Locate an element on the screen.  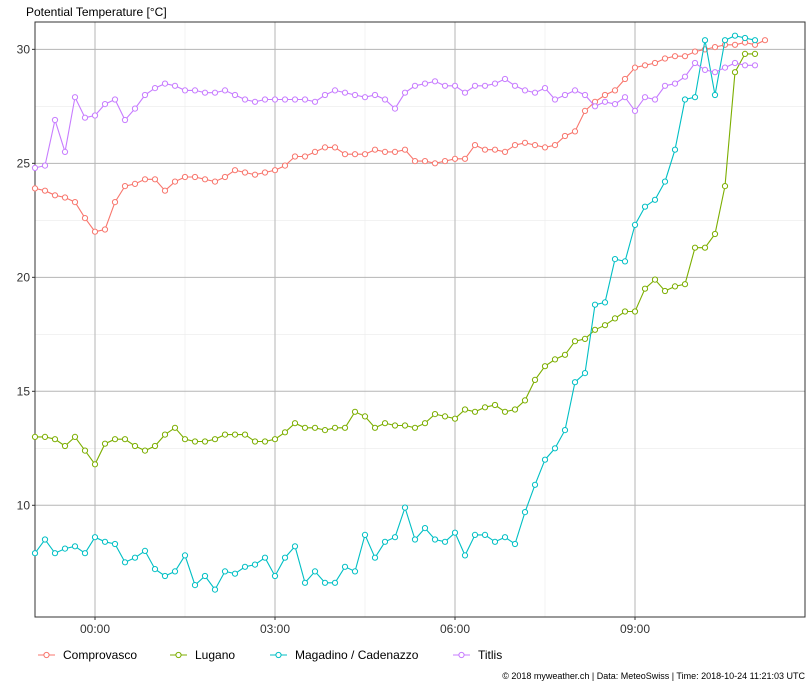
legend-key-point is located at coordinates (46, 655).